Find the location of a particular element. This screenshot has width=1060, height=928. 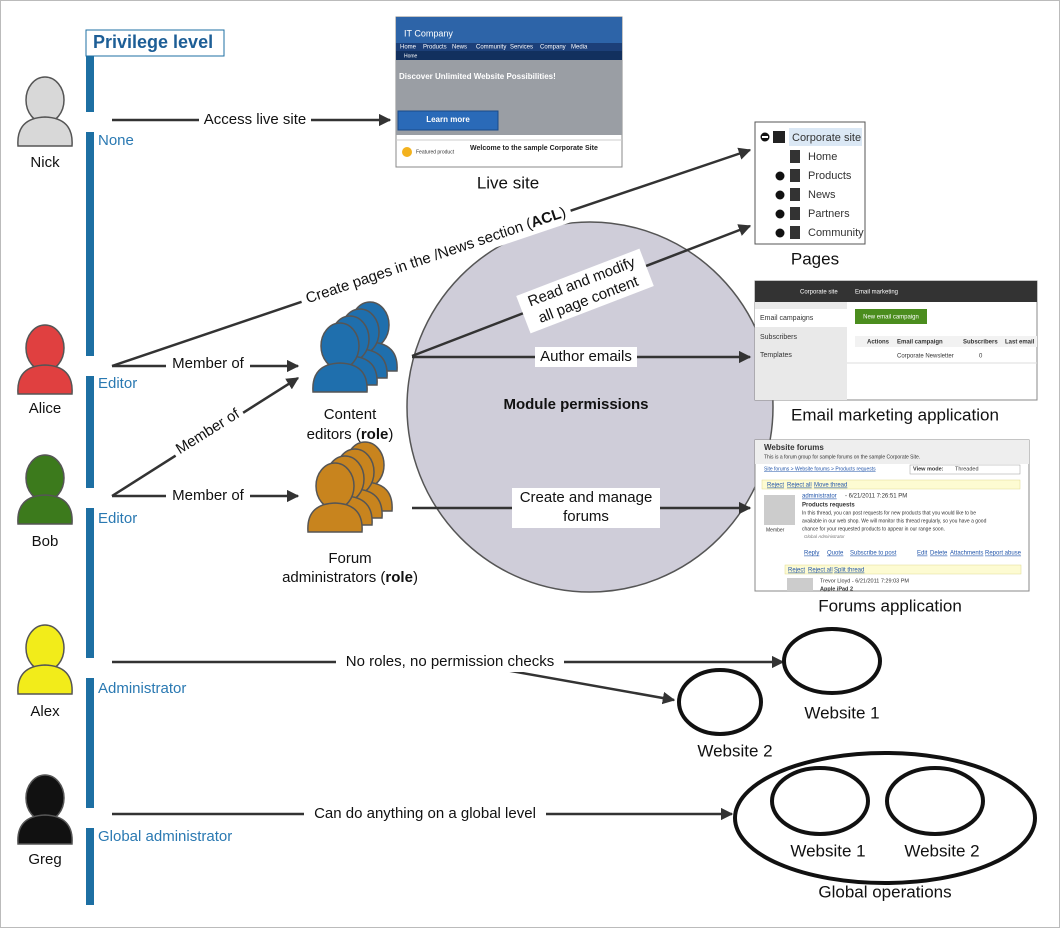

logo: IT Company is located at coordinates (428, 33).